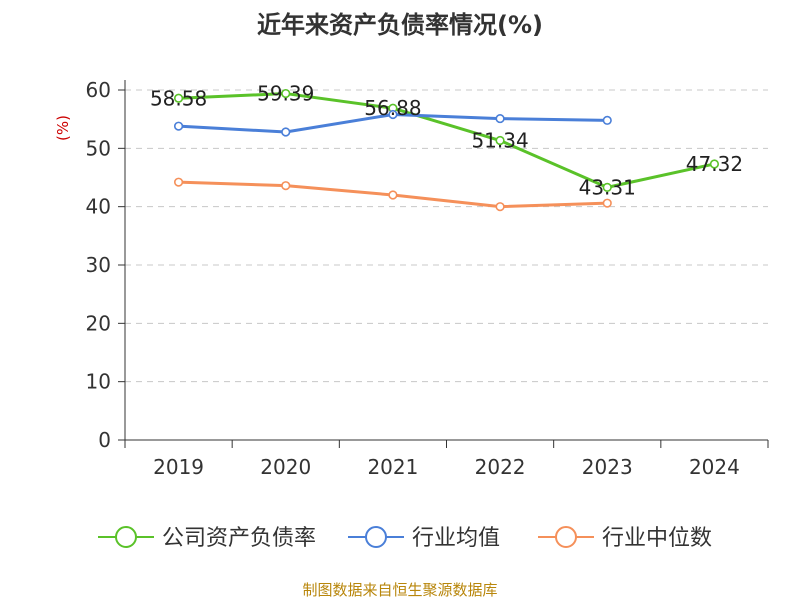 The image size is (800, 600). What do you see at coordinates (456, 538) in the screenshot?
I see `legend-label: 行业均值` at bounding box center [456, 538].